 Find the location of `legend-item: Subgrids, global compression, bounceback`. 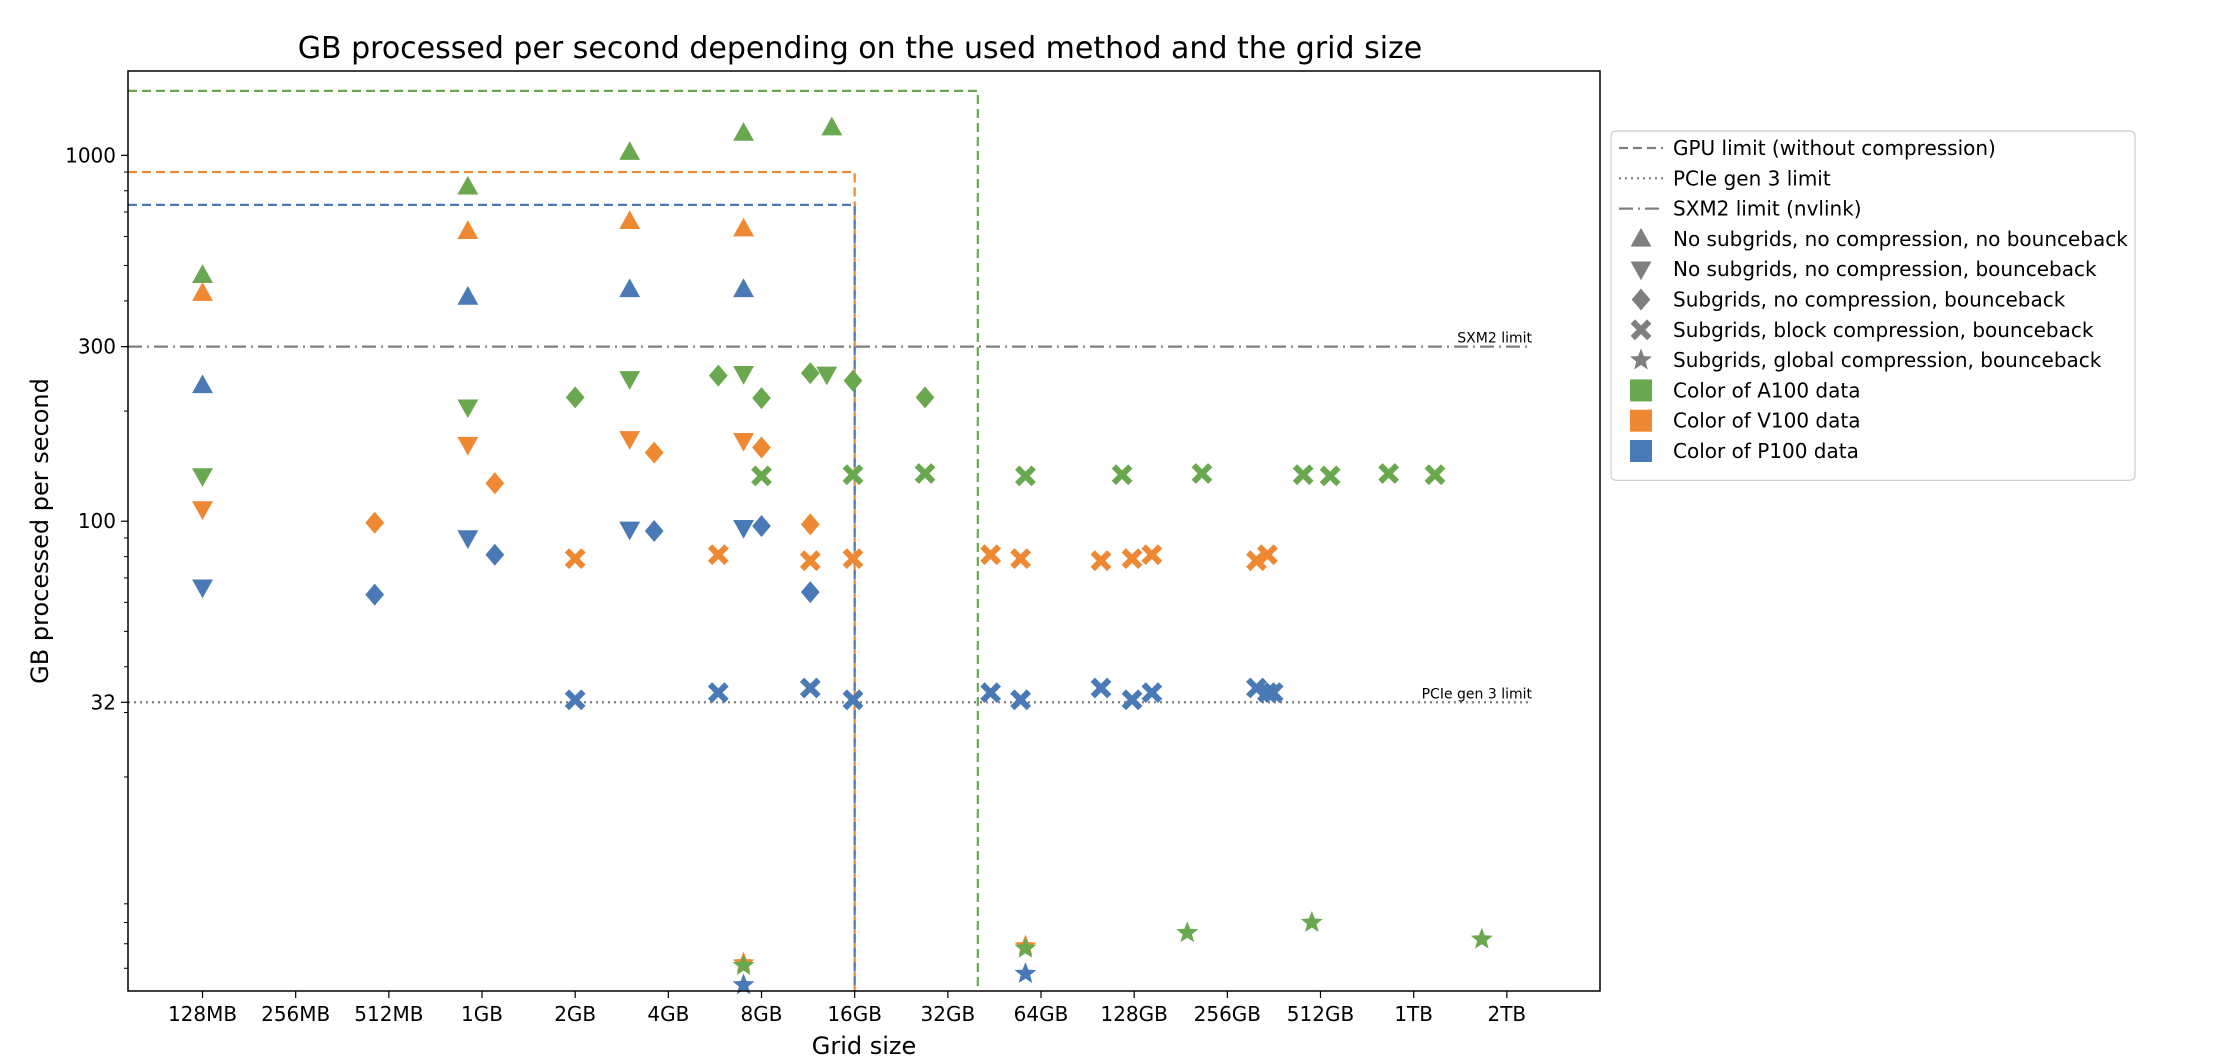

legend-item: Subgrids, global compression, bounceback is located at coordinates (1866, 360).